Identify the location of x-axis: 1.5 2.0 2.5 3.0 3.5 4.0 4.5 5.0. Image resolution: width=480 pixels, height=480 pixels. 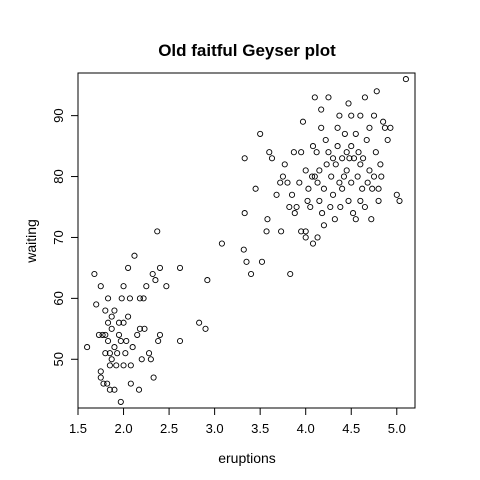
(237, 421).